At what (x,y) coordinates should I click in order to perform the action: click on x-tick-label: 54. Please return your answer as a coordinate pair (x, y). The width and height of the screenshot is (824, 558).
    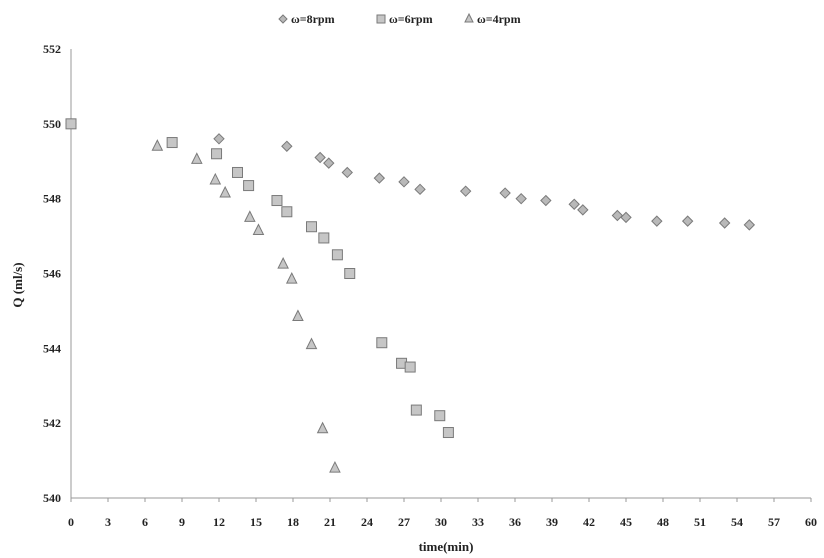
    Looking at the image, I should click on (737, 522).